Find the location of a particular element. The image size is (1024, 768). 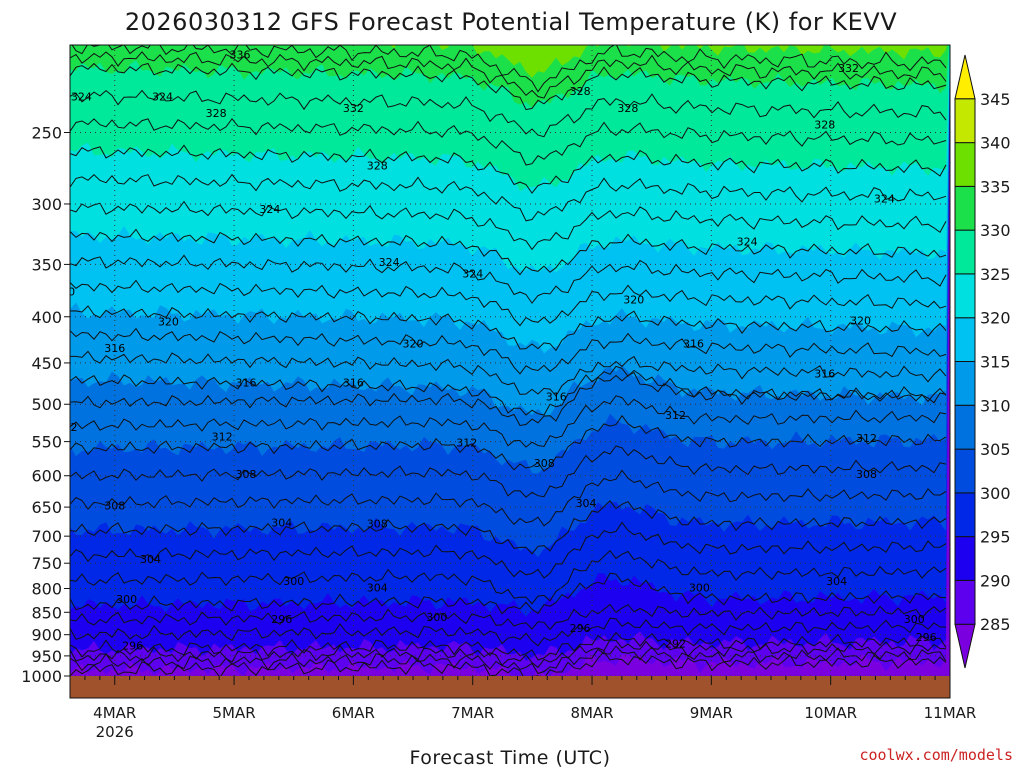

colorbar-tick-label: 285 is located at coordinates (995, 624).